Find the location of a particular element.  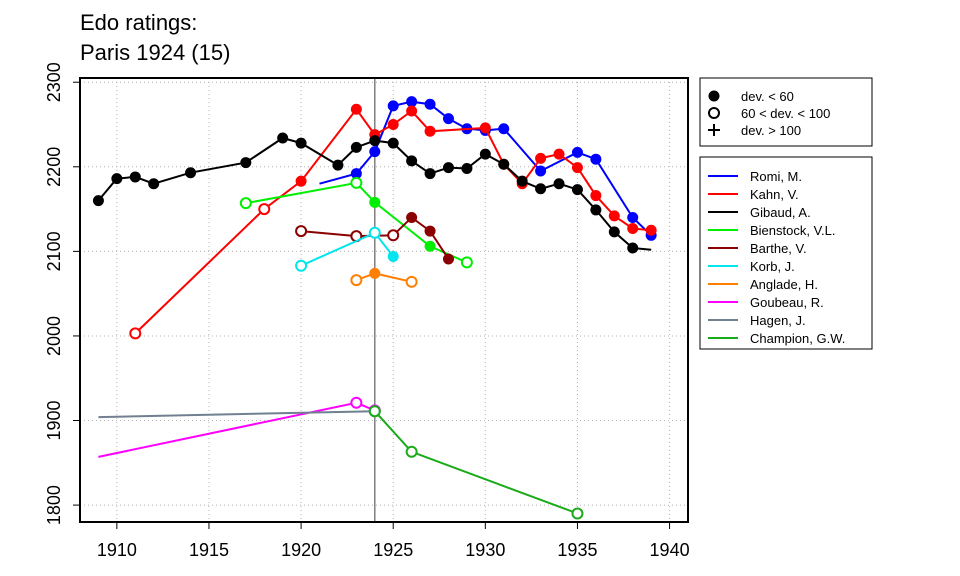

marker-legend-symbol-circle is located at coordinates (714, 113).